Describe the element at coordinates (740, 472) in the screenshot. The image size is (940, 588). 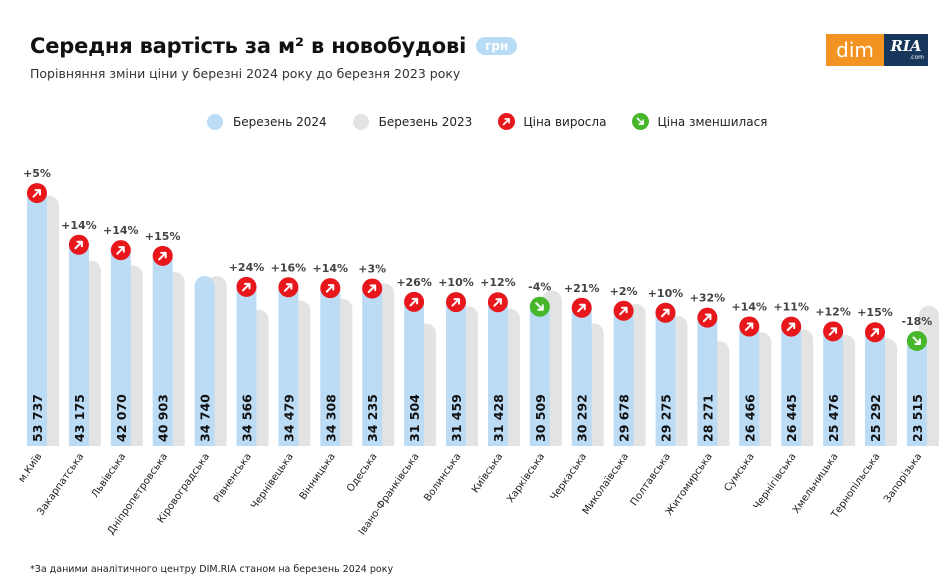
I see `category-label: Сумська` at that location.